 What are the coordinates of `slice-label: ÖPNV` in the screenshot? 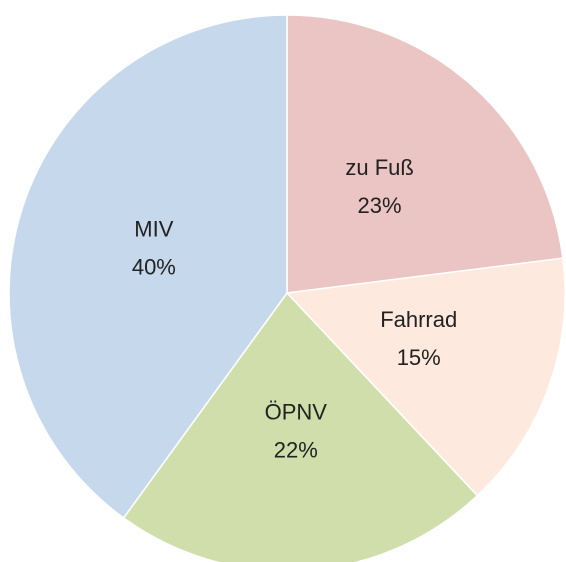 It's located at (296, 412).